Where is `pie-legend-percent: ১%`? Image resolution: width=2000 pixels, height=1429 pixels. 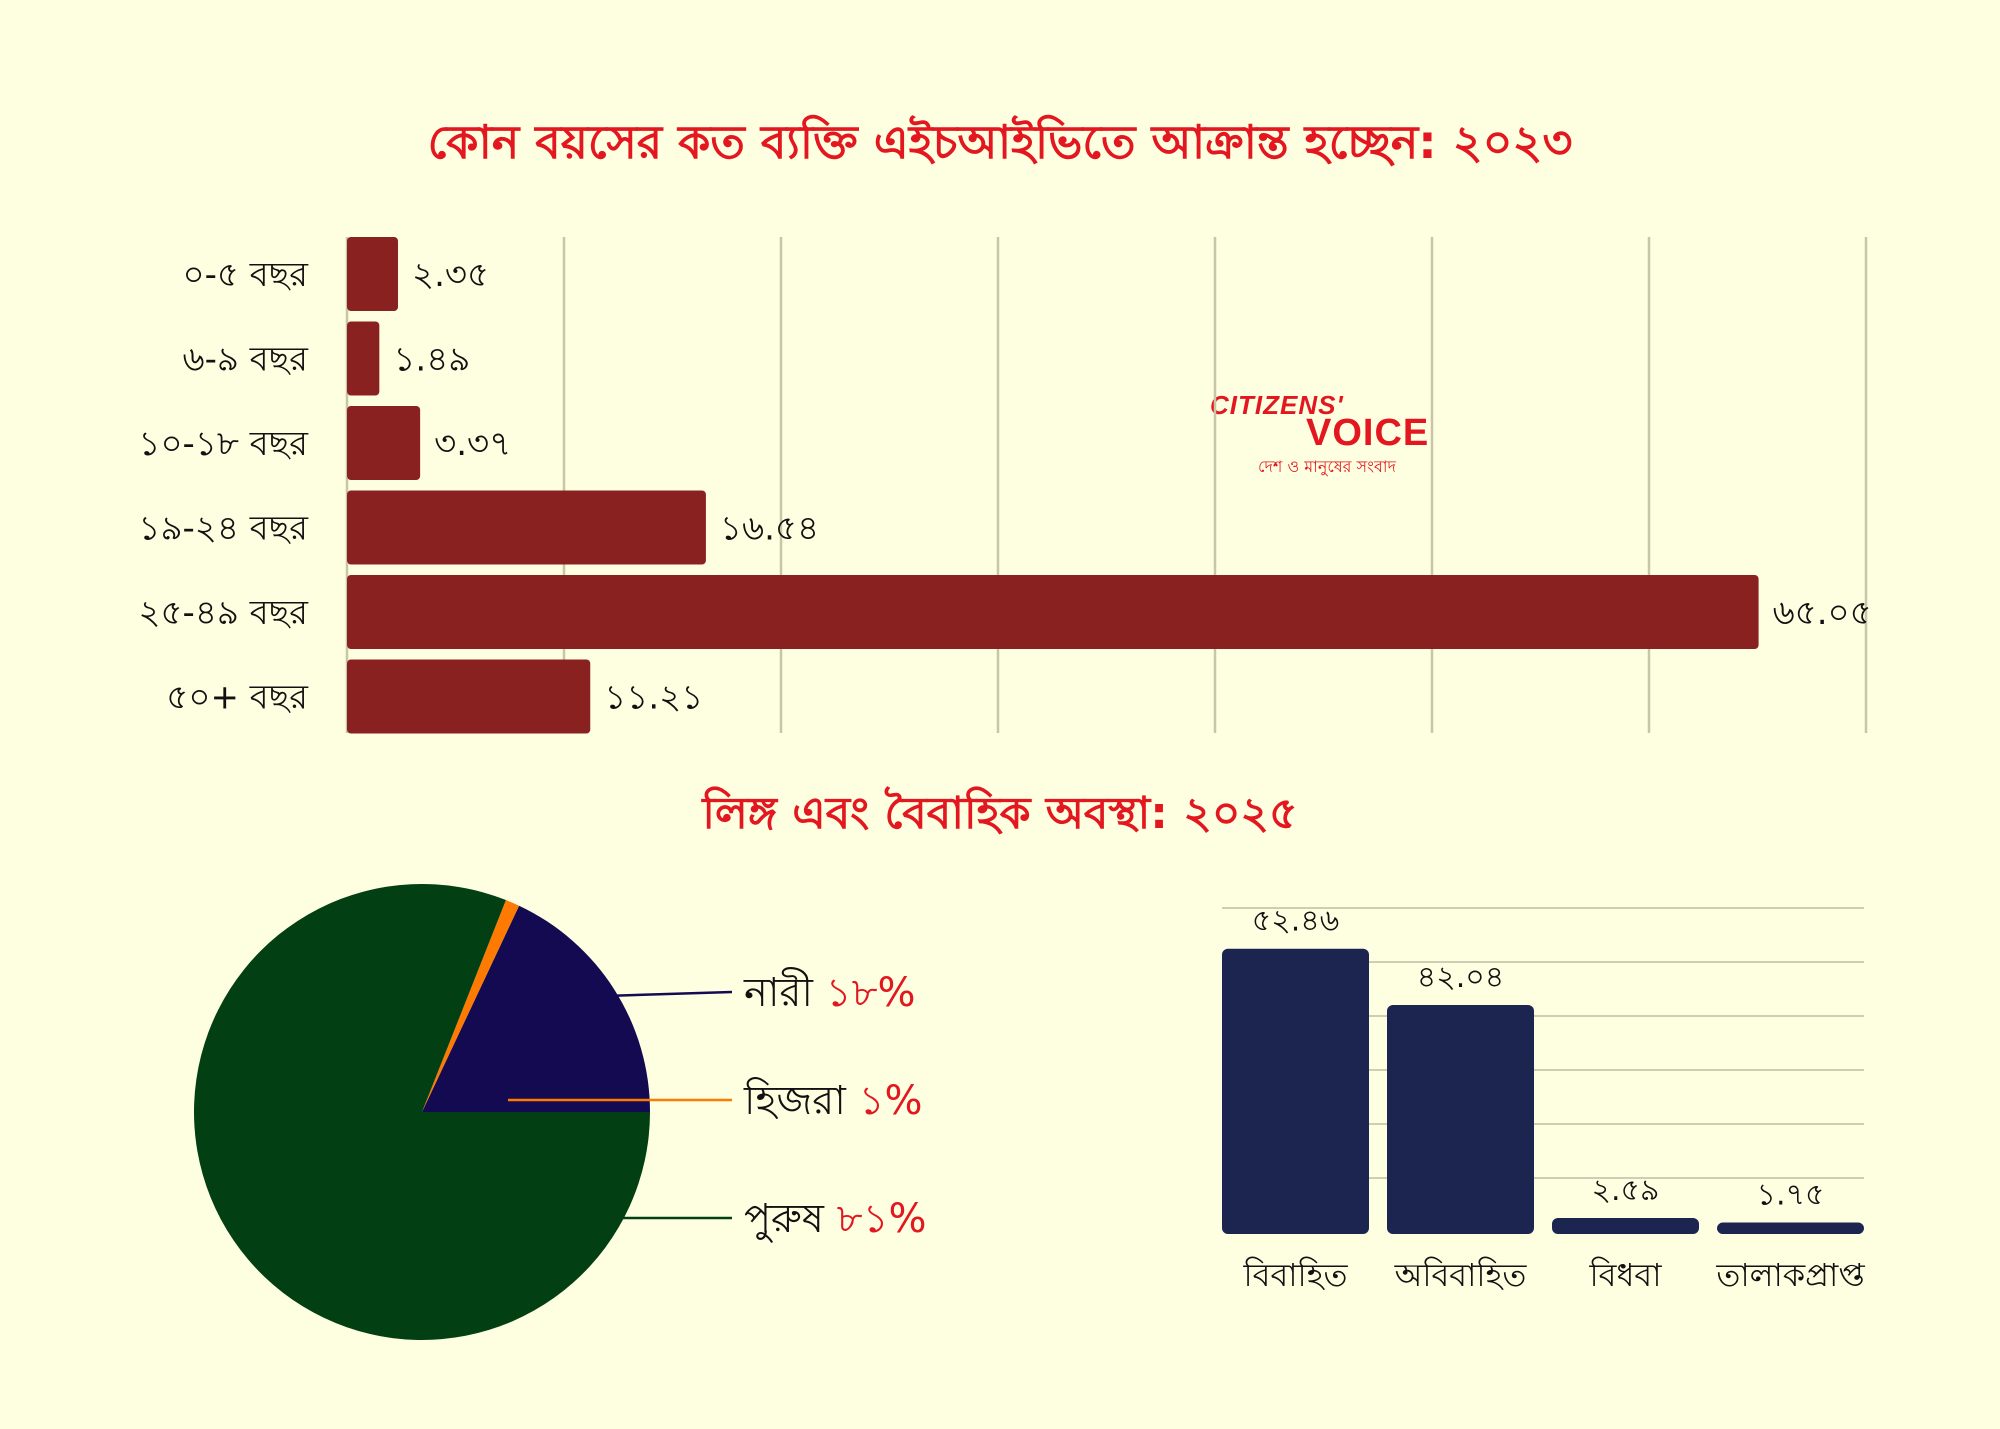
pie-legend-percent: ১% is located at coordinates (891, 1101).